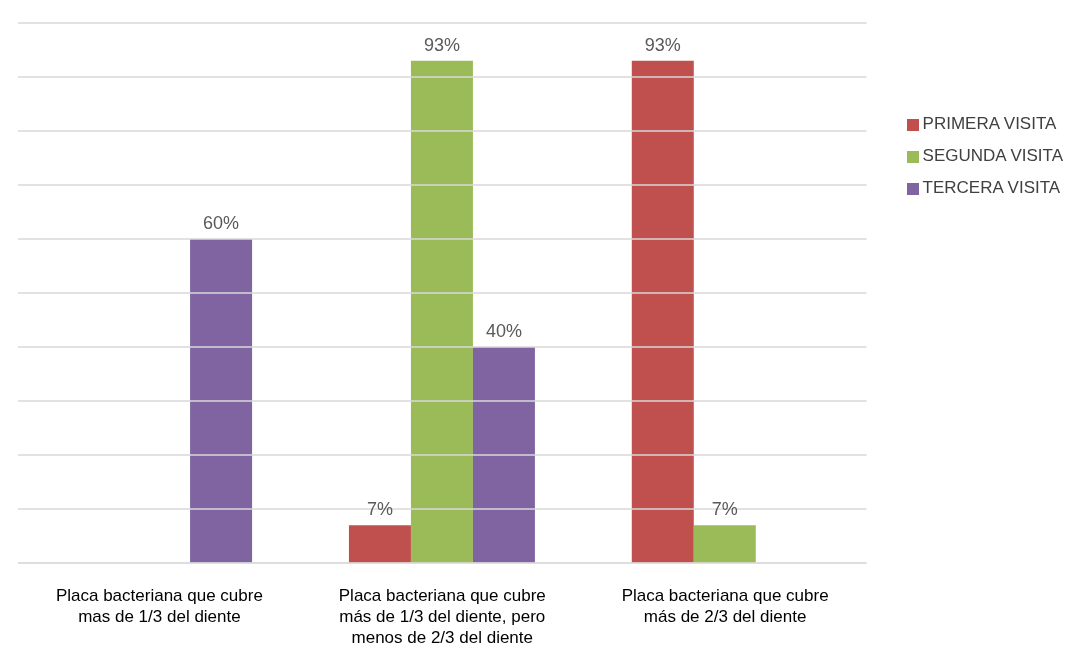 This screenshot has width=1083, height=656. I want to click on legend-label: SEGUNDA VISITA, so click(992, 155).